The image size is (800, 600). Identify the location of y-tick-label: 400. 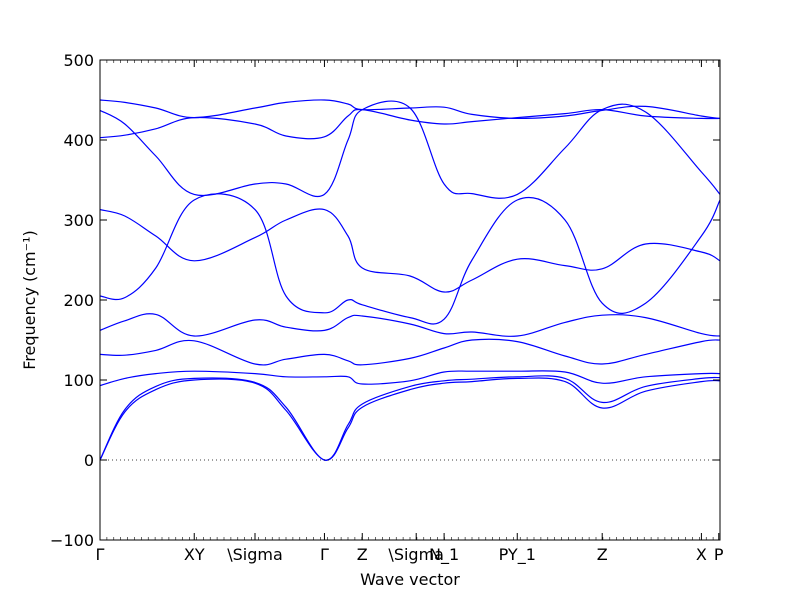
(78, 140).